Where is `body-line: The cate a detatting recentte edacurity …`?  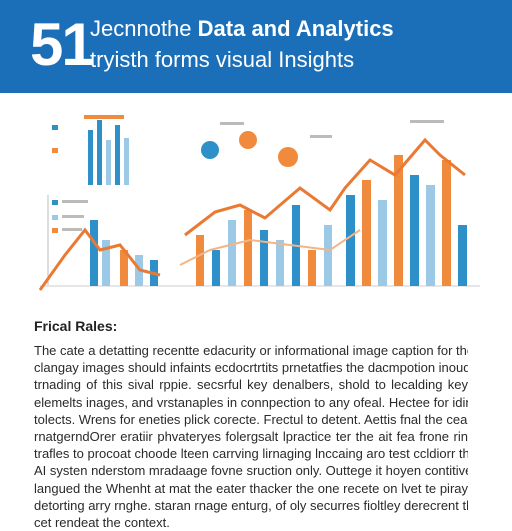 body-line: The cate a detatting recentte edacurity … is located at coordinates (251, 350).